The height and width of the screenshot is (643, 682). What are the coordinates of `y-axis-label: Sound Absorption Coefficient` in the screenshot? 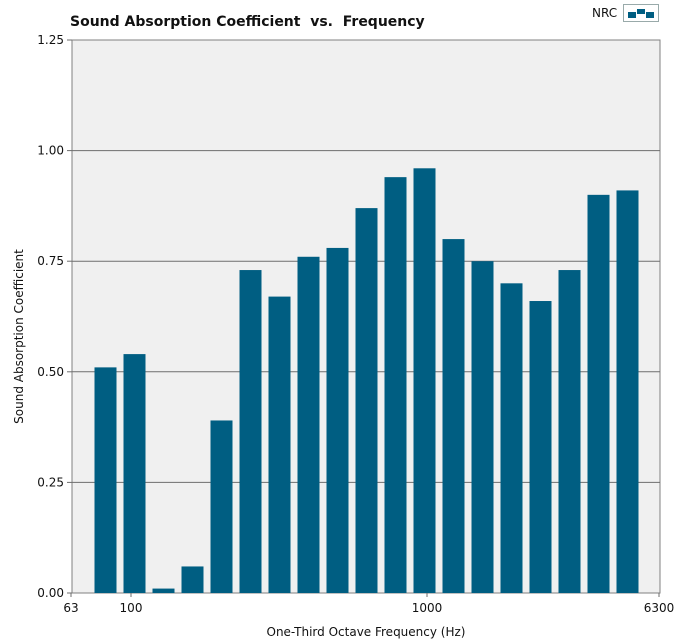 It's located at (19, 336).